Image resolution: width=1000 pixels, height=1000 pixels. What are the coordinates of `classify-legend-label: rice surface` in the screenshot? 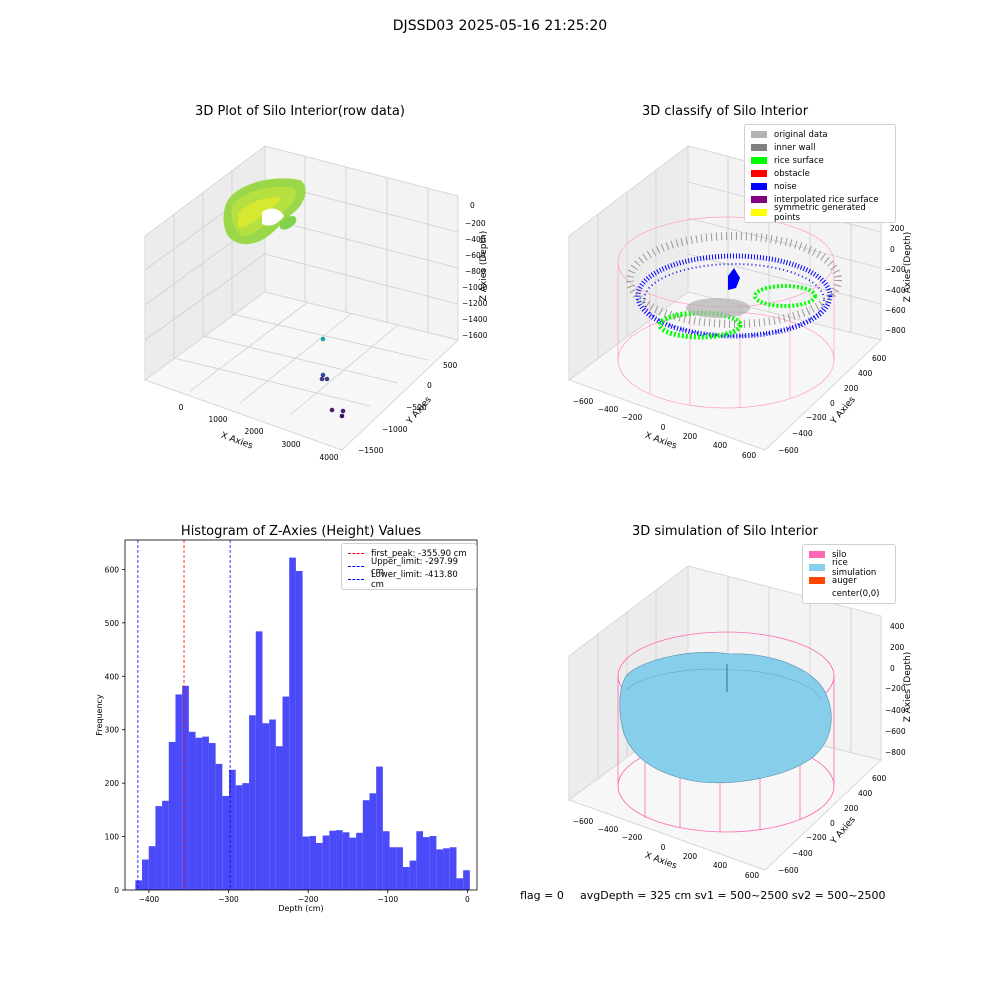 It's located at (799, 160).